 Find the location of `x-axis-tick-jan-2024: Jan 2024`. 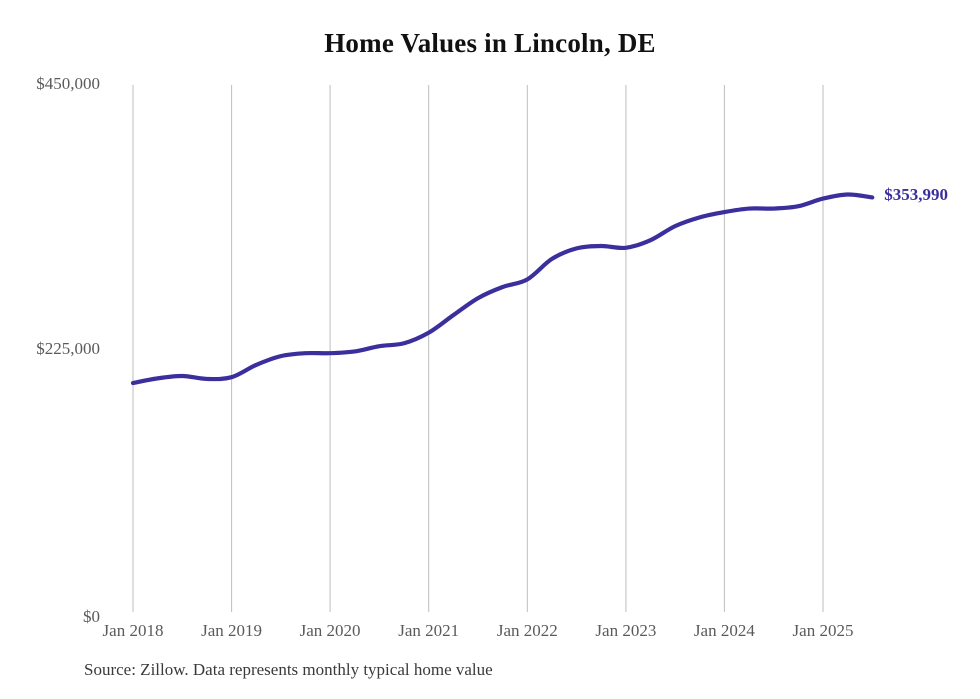

x-axis-tick-jan-2024: Jan 2024 is located at coordinates (724, 630).